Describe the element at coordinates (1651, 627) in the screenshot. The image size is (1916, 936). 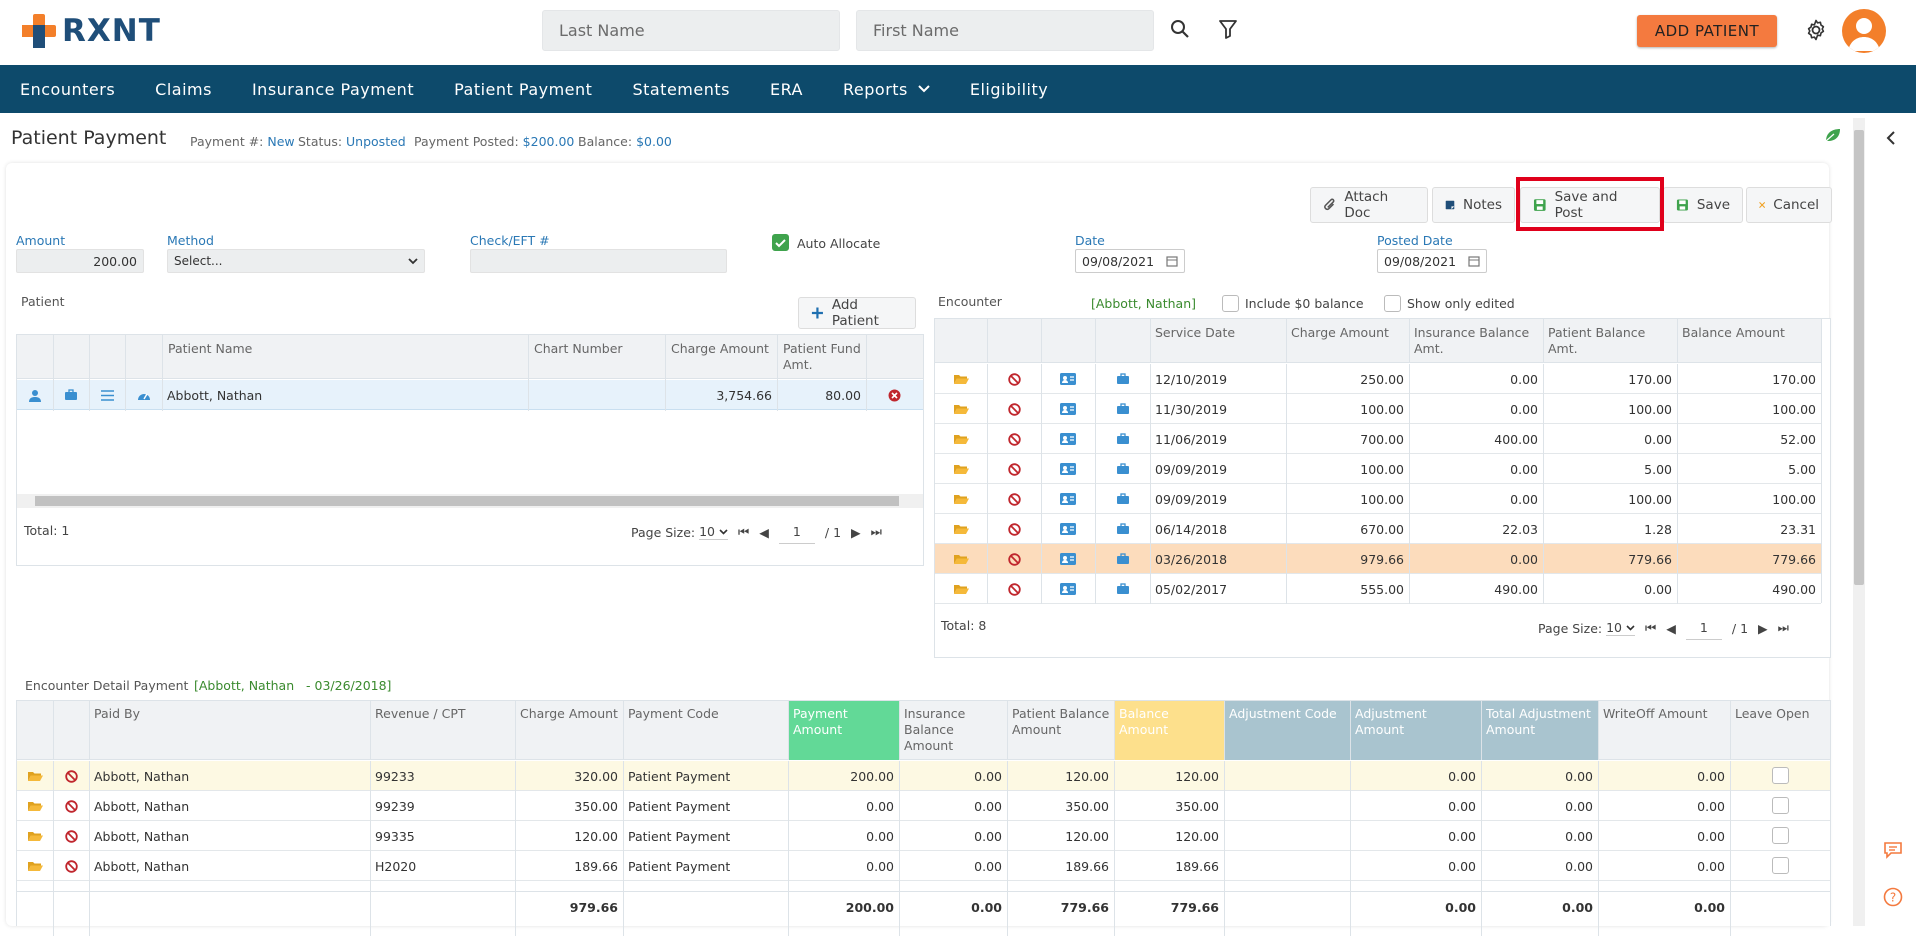
I see `first-page-icon: ⏮` at that location.